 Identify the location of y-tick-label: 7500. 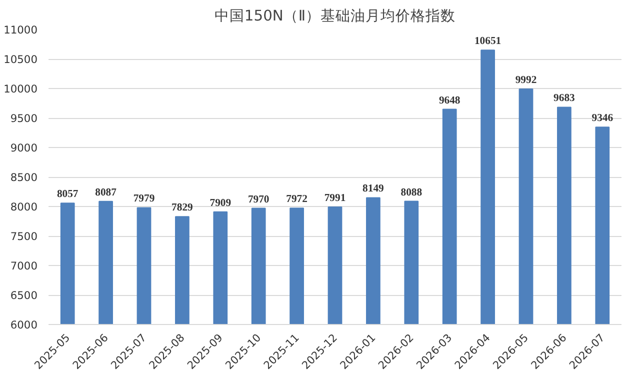
(24, 236).